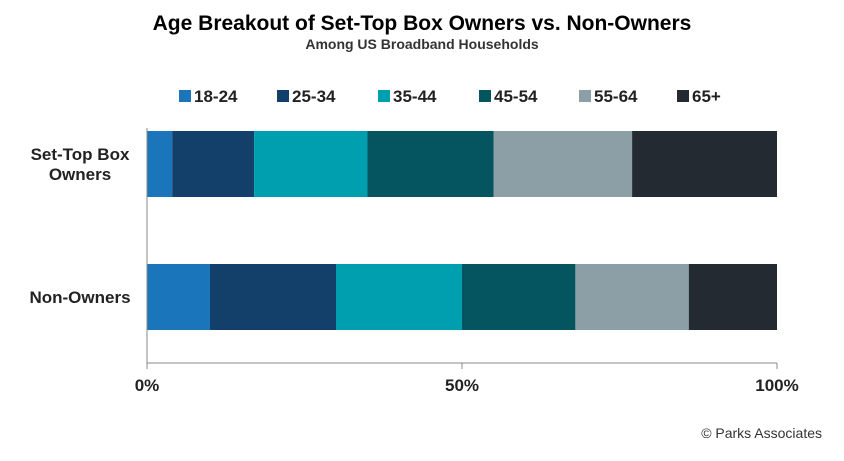 Image resolution: width=844 pixels, height=461 pixels. What do you see at coordinates (616, 96) in the screenshot?
I see `legend-label: 55-64` at bounding box center [616, 96].